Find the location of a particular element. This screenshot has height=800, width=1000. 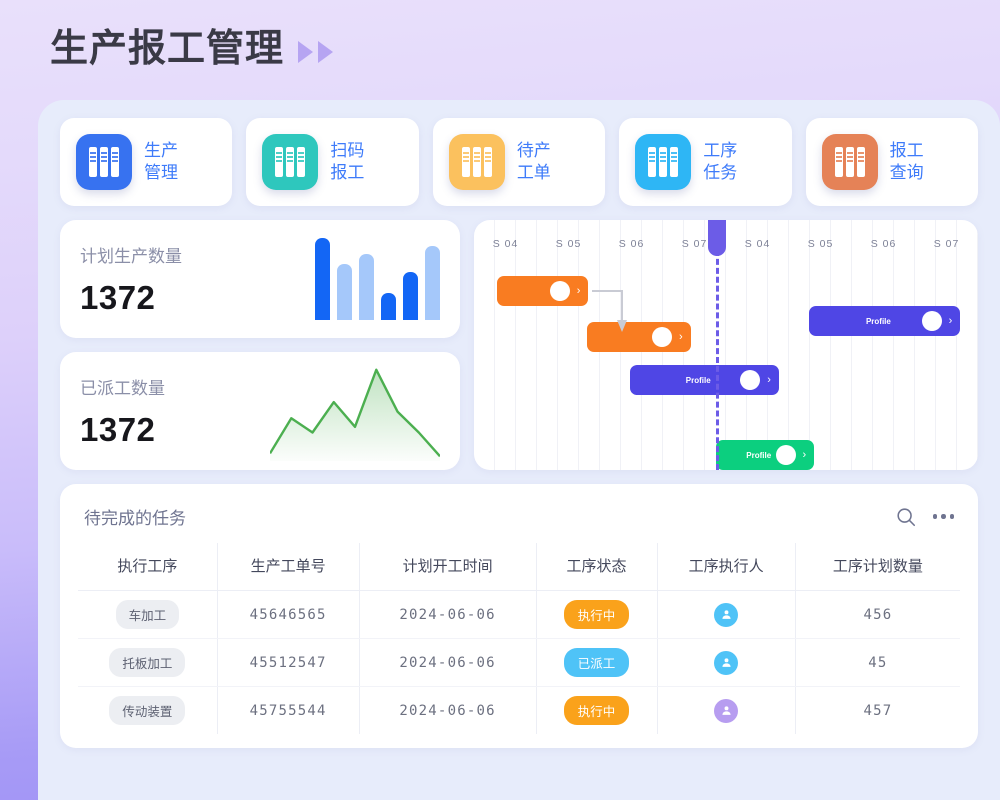

stat-card-planned: 计划生产数量 1372 is located at coordinates (260, 279).